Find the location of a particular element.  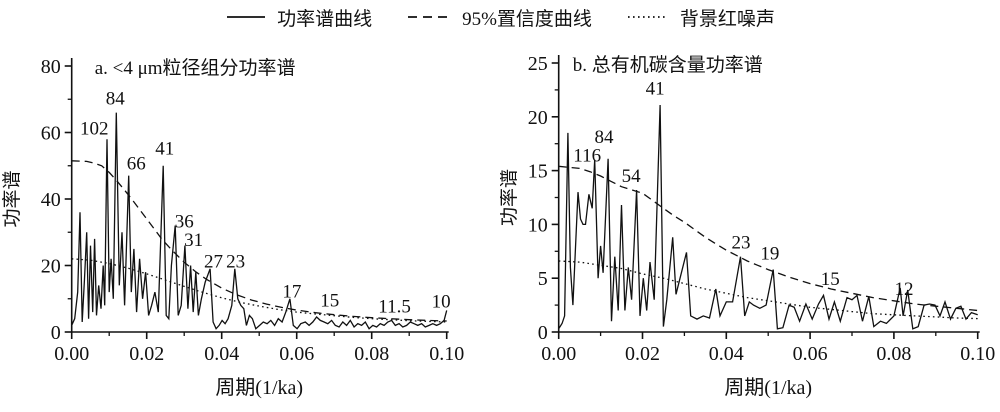

peak-period-label: 10 is located at coordinates (441, 301).